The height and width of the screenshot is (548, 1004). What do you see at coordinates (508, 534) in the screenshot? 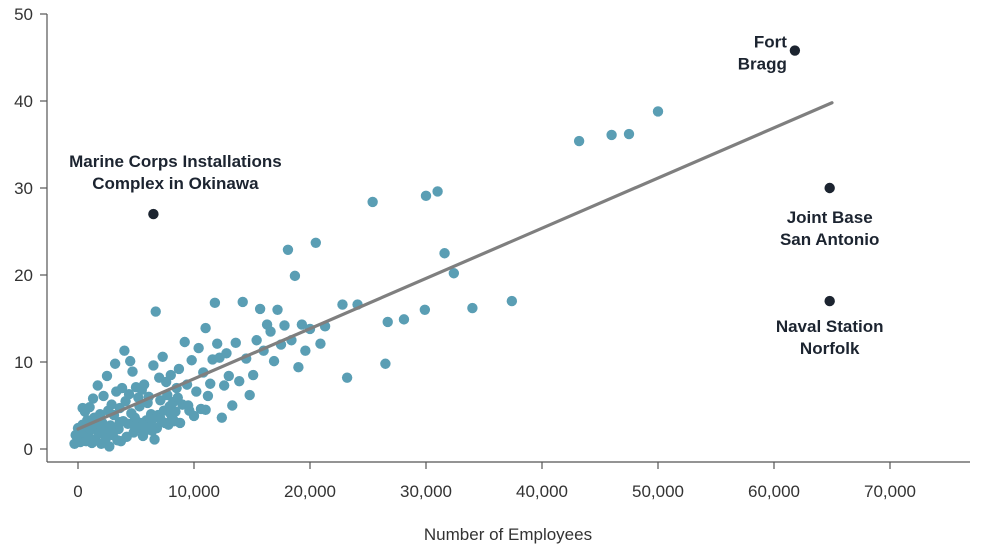
I see `x-axis-label: Number of Employees` at bounding box center [508, 534].